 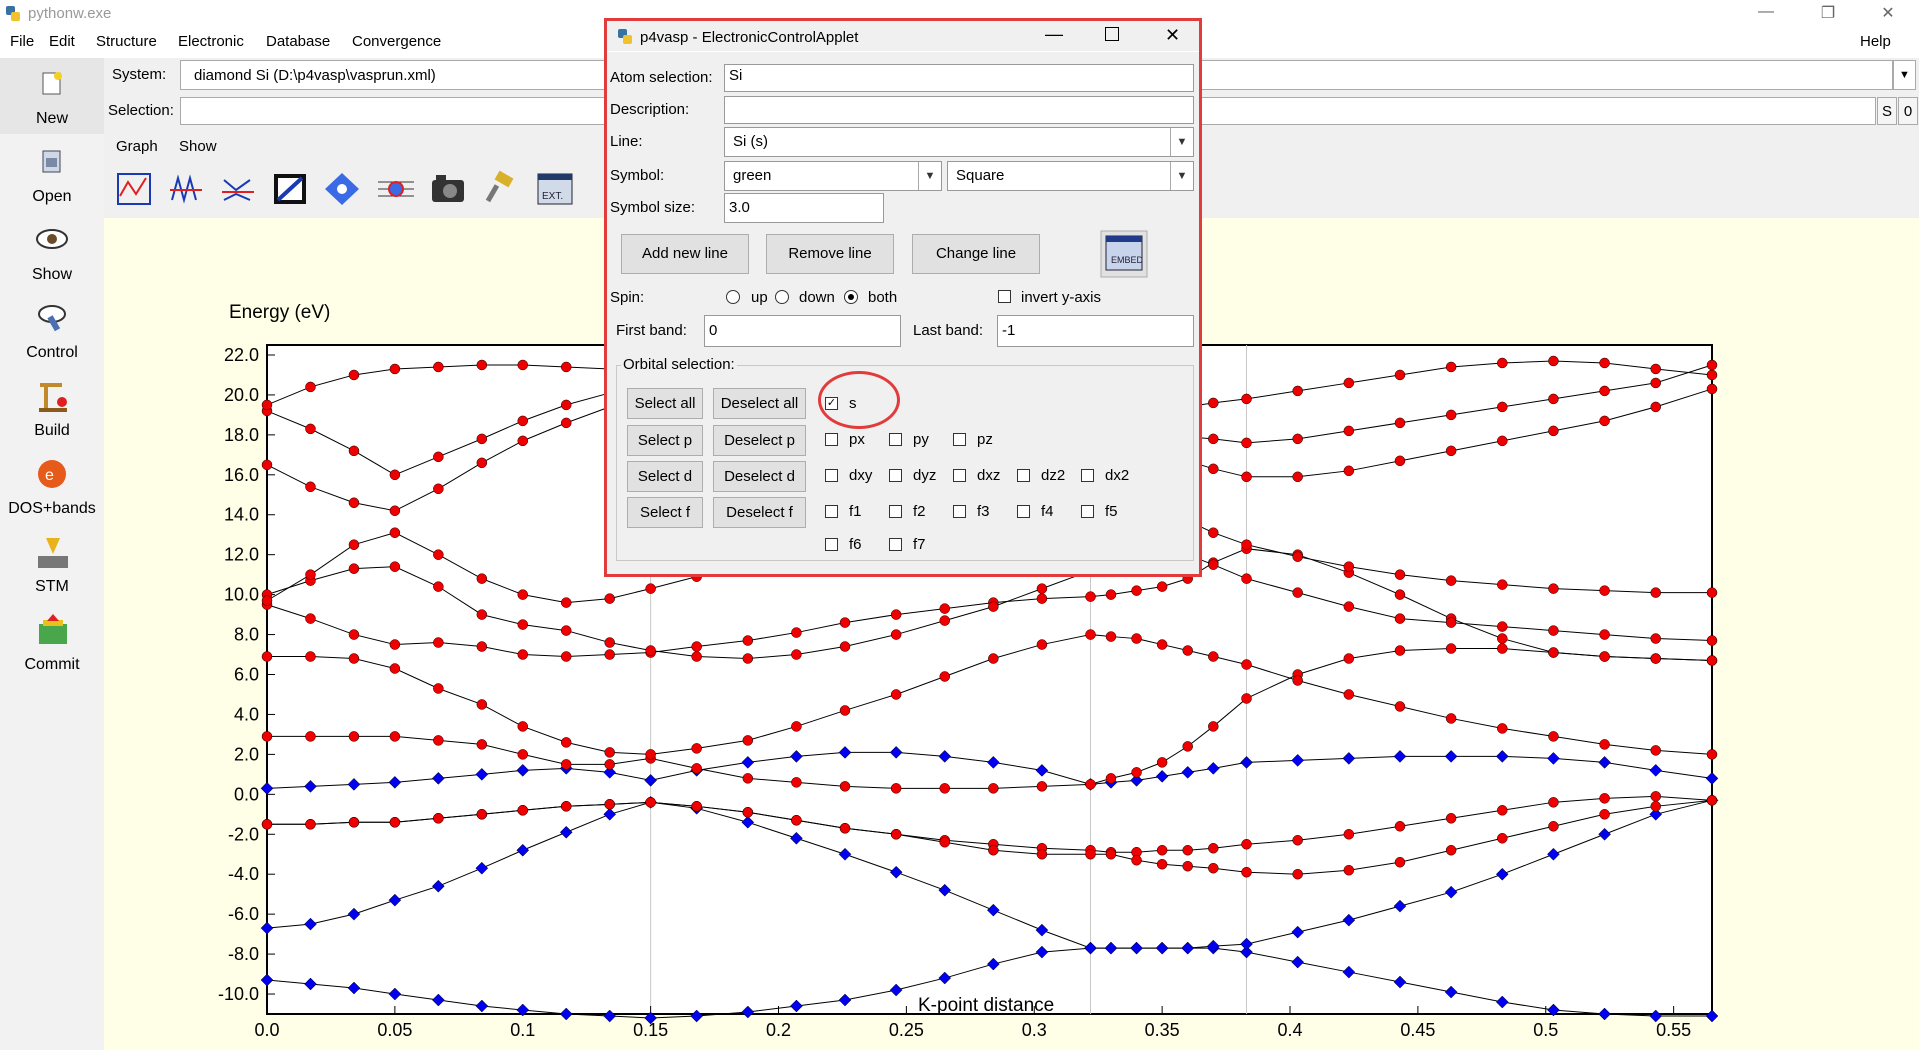 I want to click on sidebar-label: Show, so click(x=52, y=274).